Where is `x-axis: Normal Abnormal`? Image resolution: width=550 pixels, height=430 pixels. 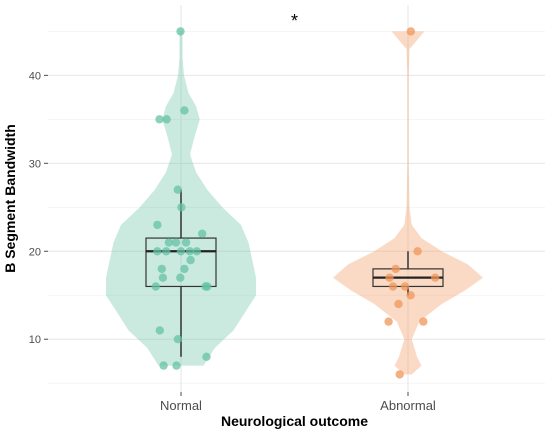 x-axis: Normal Abnormal is located at coordinates (298, 402).